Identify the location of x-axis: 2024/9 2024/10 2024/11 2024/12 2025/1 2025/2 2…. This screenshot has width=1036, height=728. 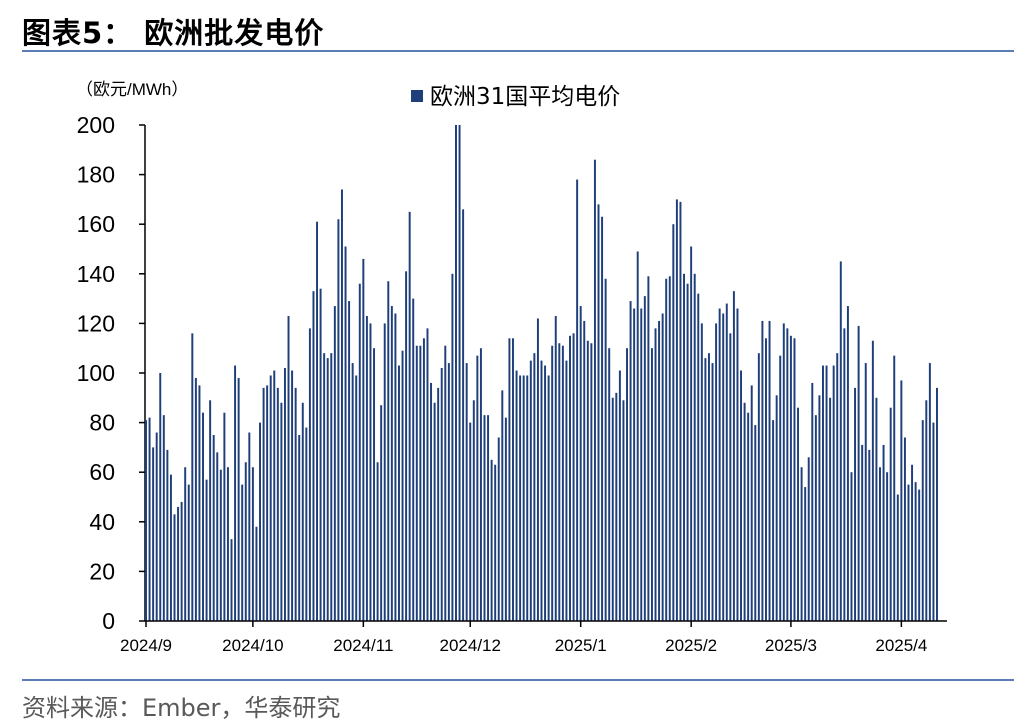
(533, 637).